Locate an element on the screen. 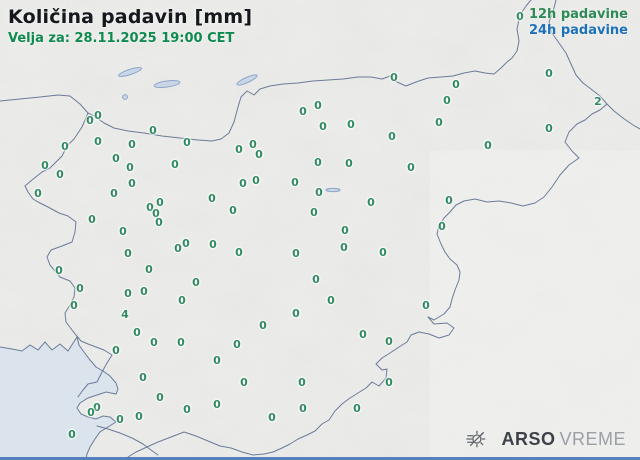  brand-text: ARSO VREME is located at coordinates (563, 439).